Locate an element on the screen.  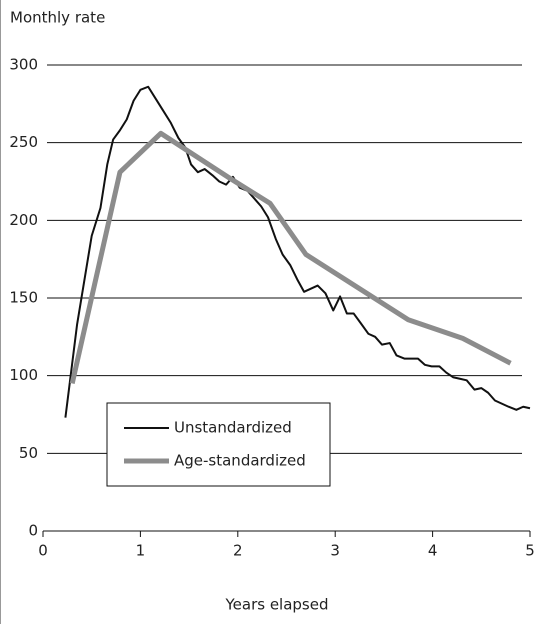
y-tick-label: 0 is located at coordinates (33, 531).